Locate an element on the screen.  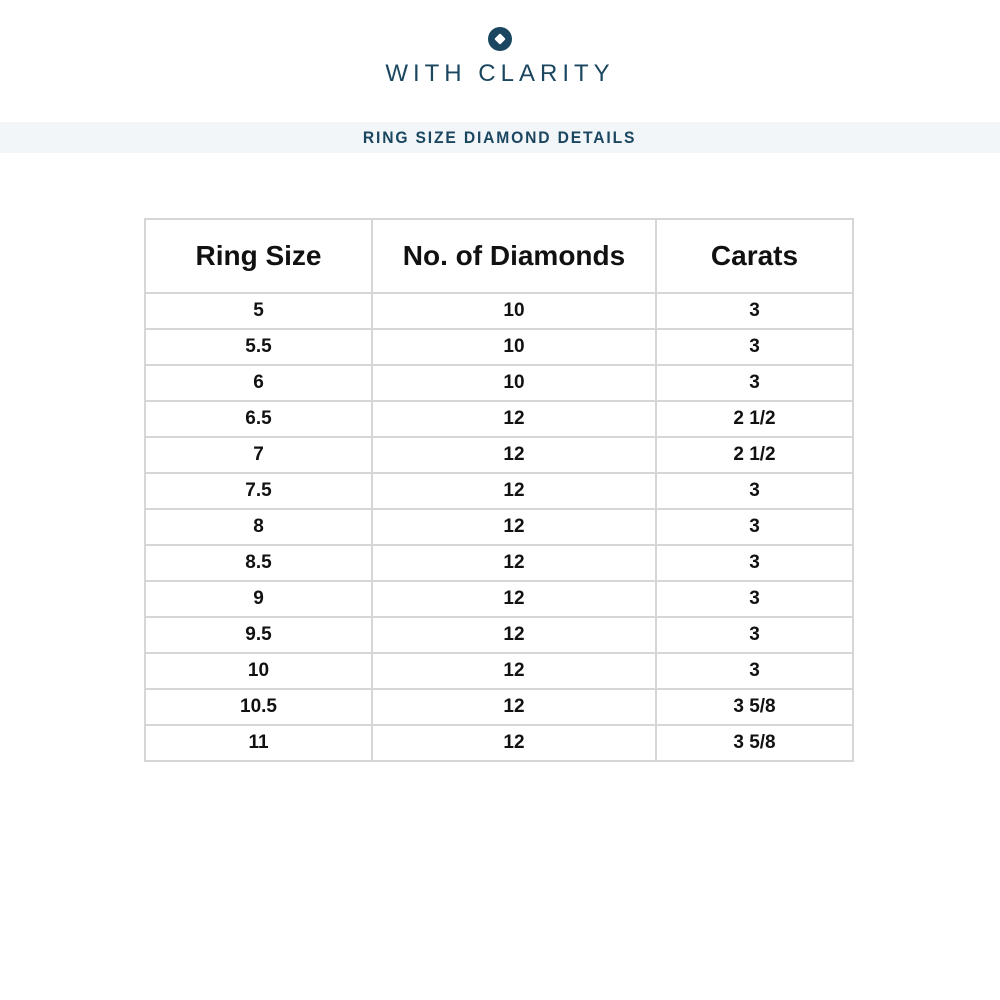
table-row: 11 12 3 5/8 is located at coordinates (499, 743).